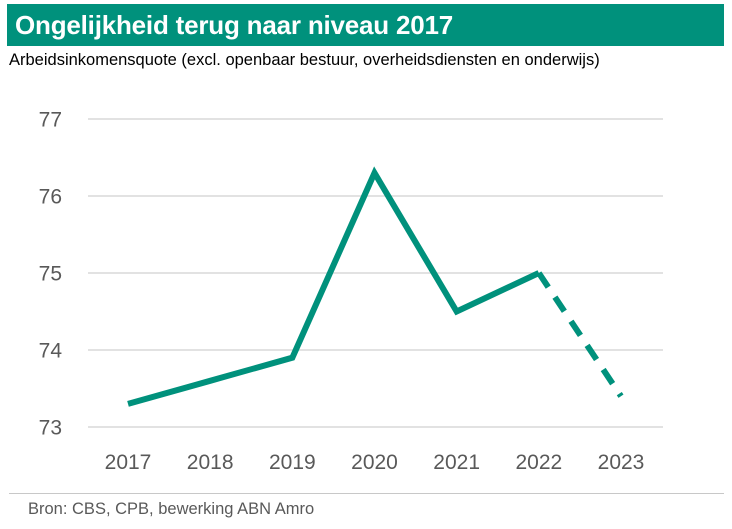 Image resolution: width=732 pixels, height=529 pixels. I want to click on title-bar: Ongelijkheid terug naar niveau 2017, so click(365, 25).